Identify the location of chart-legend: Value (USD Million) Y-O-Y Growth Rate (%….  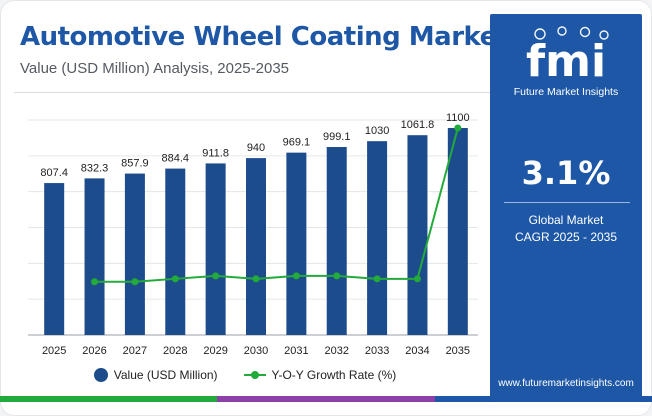
(245, 375).